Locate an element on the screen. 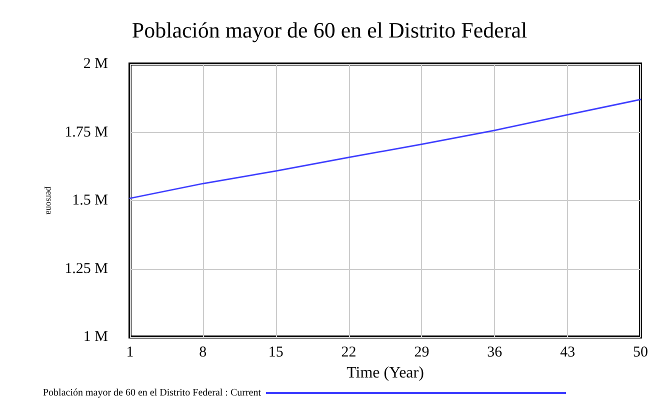  text: Población mayor de 60 en el Distrito Federal : Current is located at coordinates (152, 393).